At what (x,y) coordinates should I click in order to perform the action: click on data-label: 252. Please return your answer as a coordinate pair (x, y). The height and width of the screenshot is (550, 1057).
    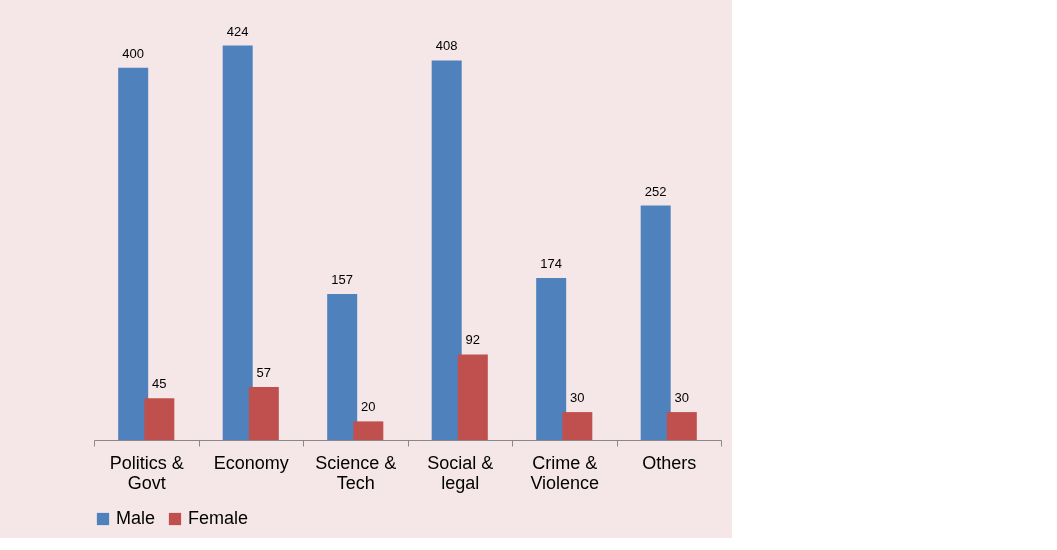
    Looking at the image, I should click on (655, 191).